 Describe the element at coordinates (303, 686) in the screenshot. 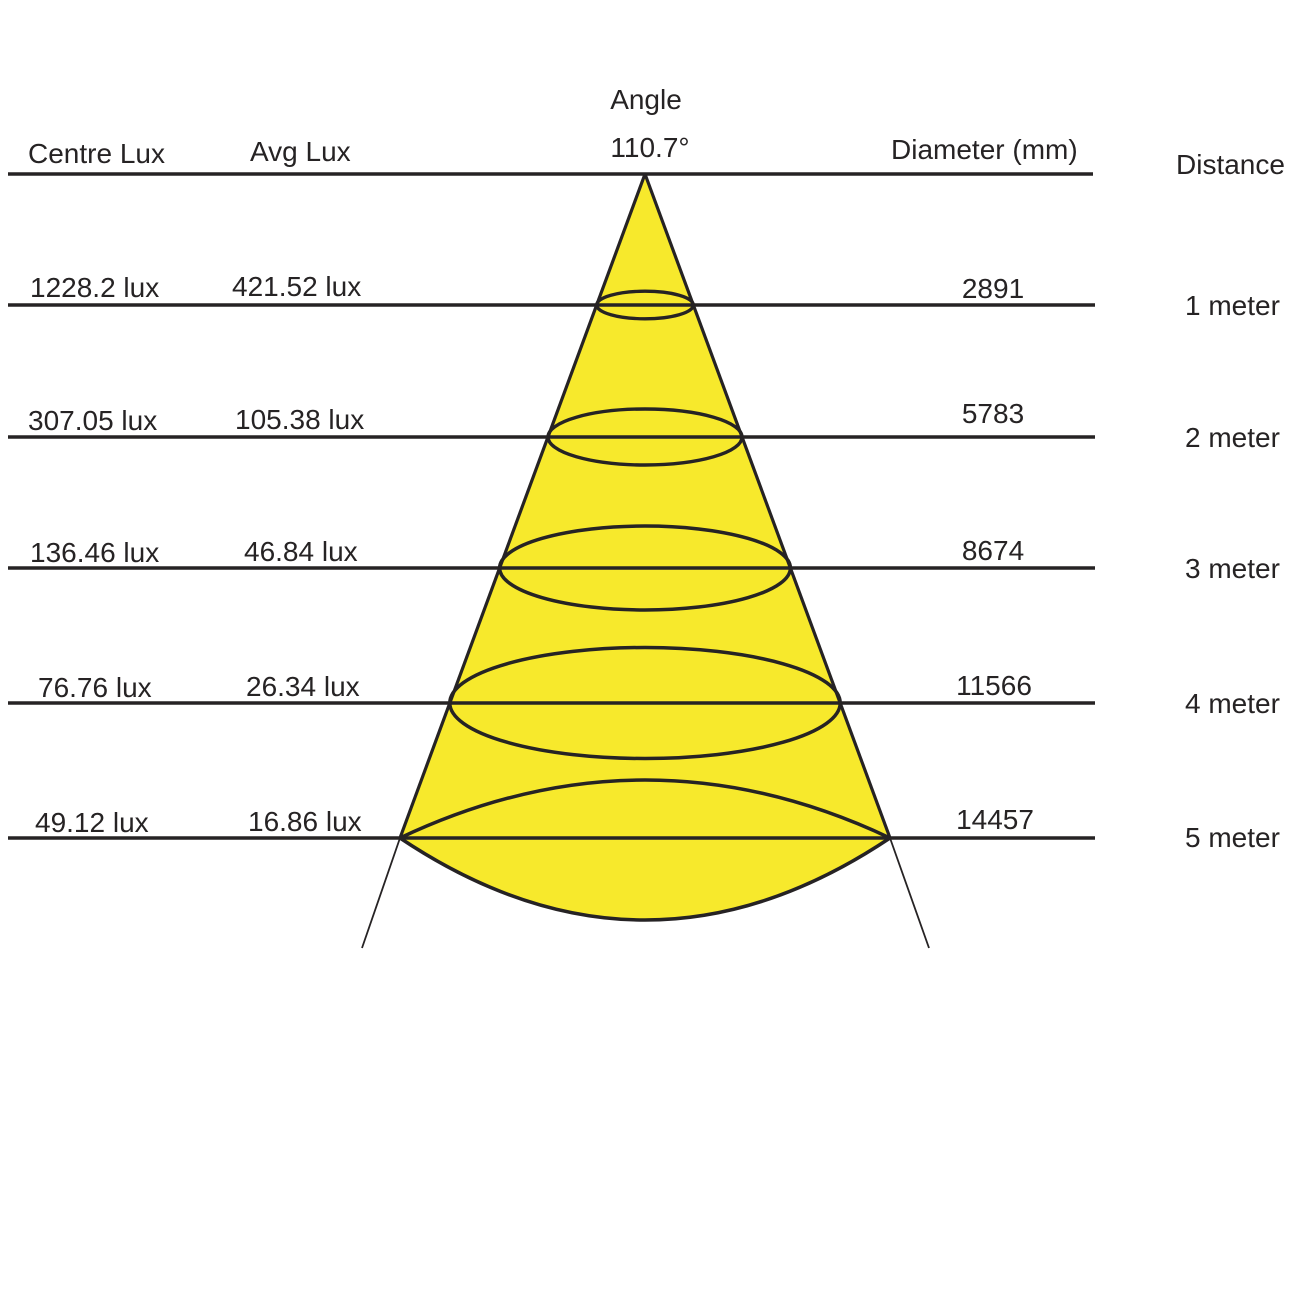

I see `avg-lux-value-4m: 26.34 lux` at that location.